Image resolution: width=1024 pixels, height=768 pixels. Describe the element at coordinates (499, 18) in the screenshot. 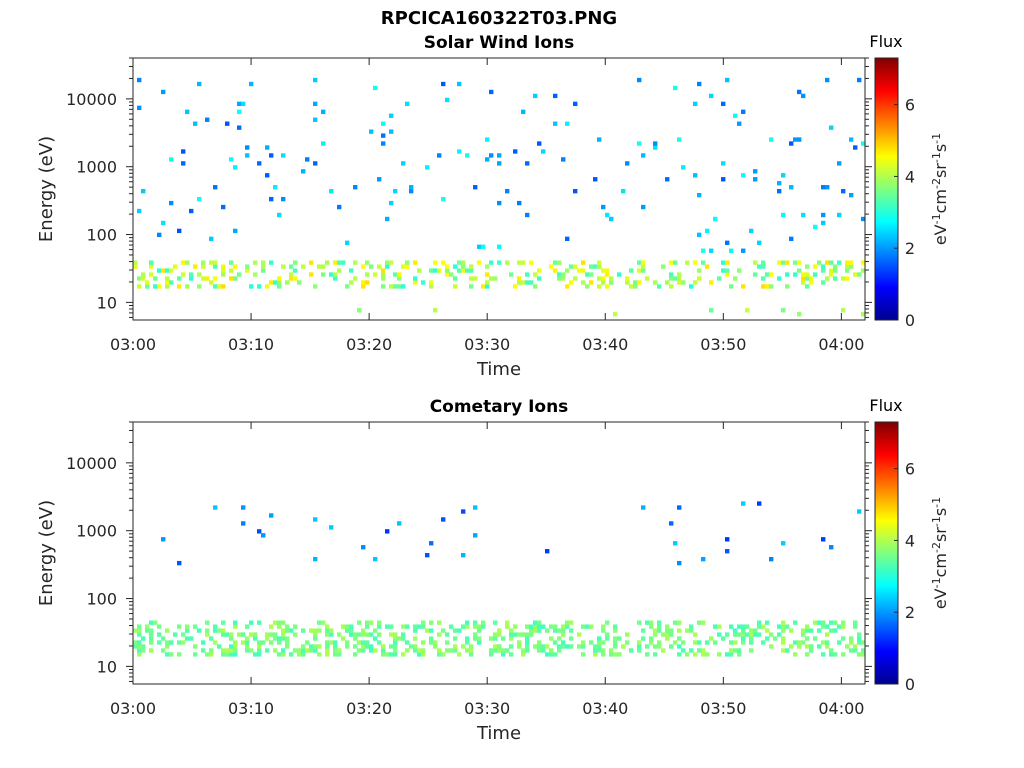

I see `figure-title: RPCICA160322T03.PNG` at that location.